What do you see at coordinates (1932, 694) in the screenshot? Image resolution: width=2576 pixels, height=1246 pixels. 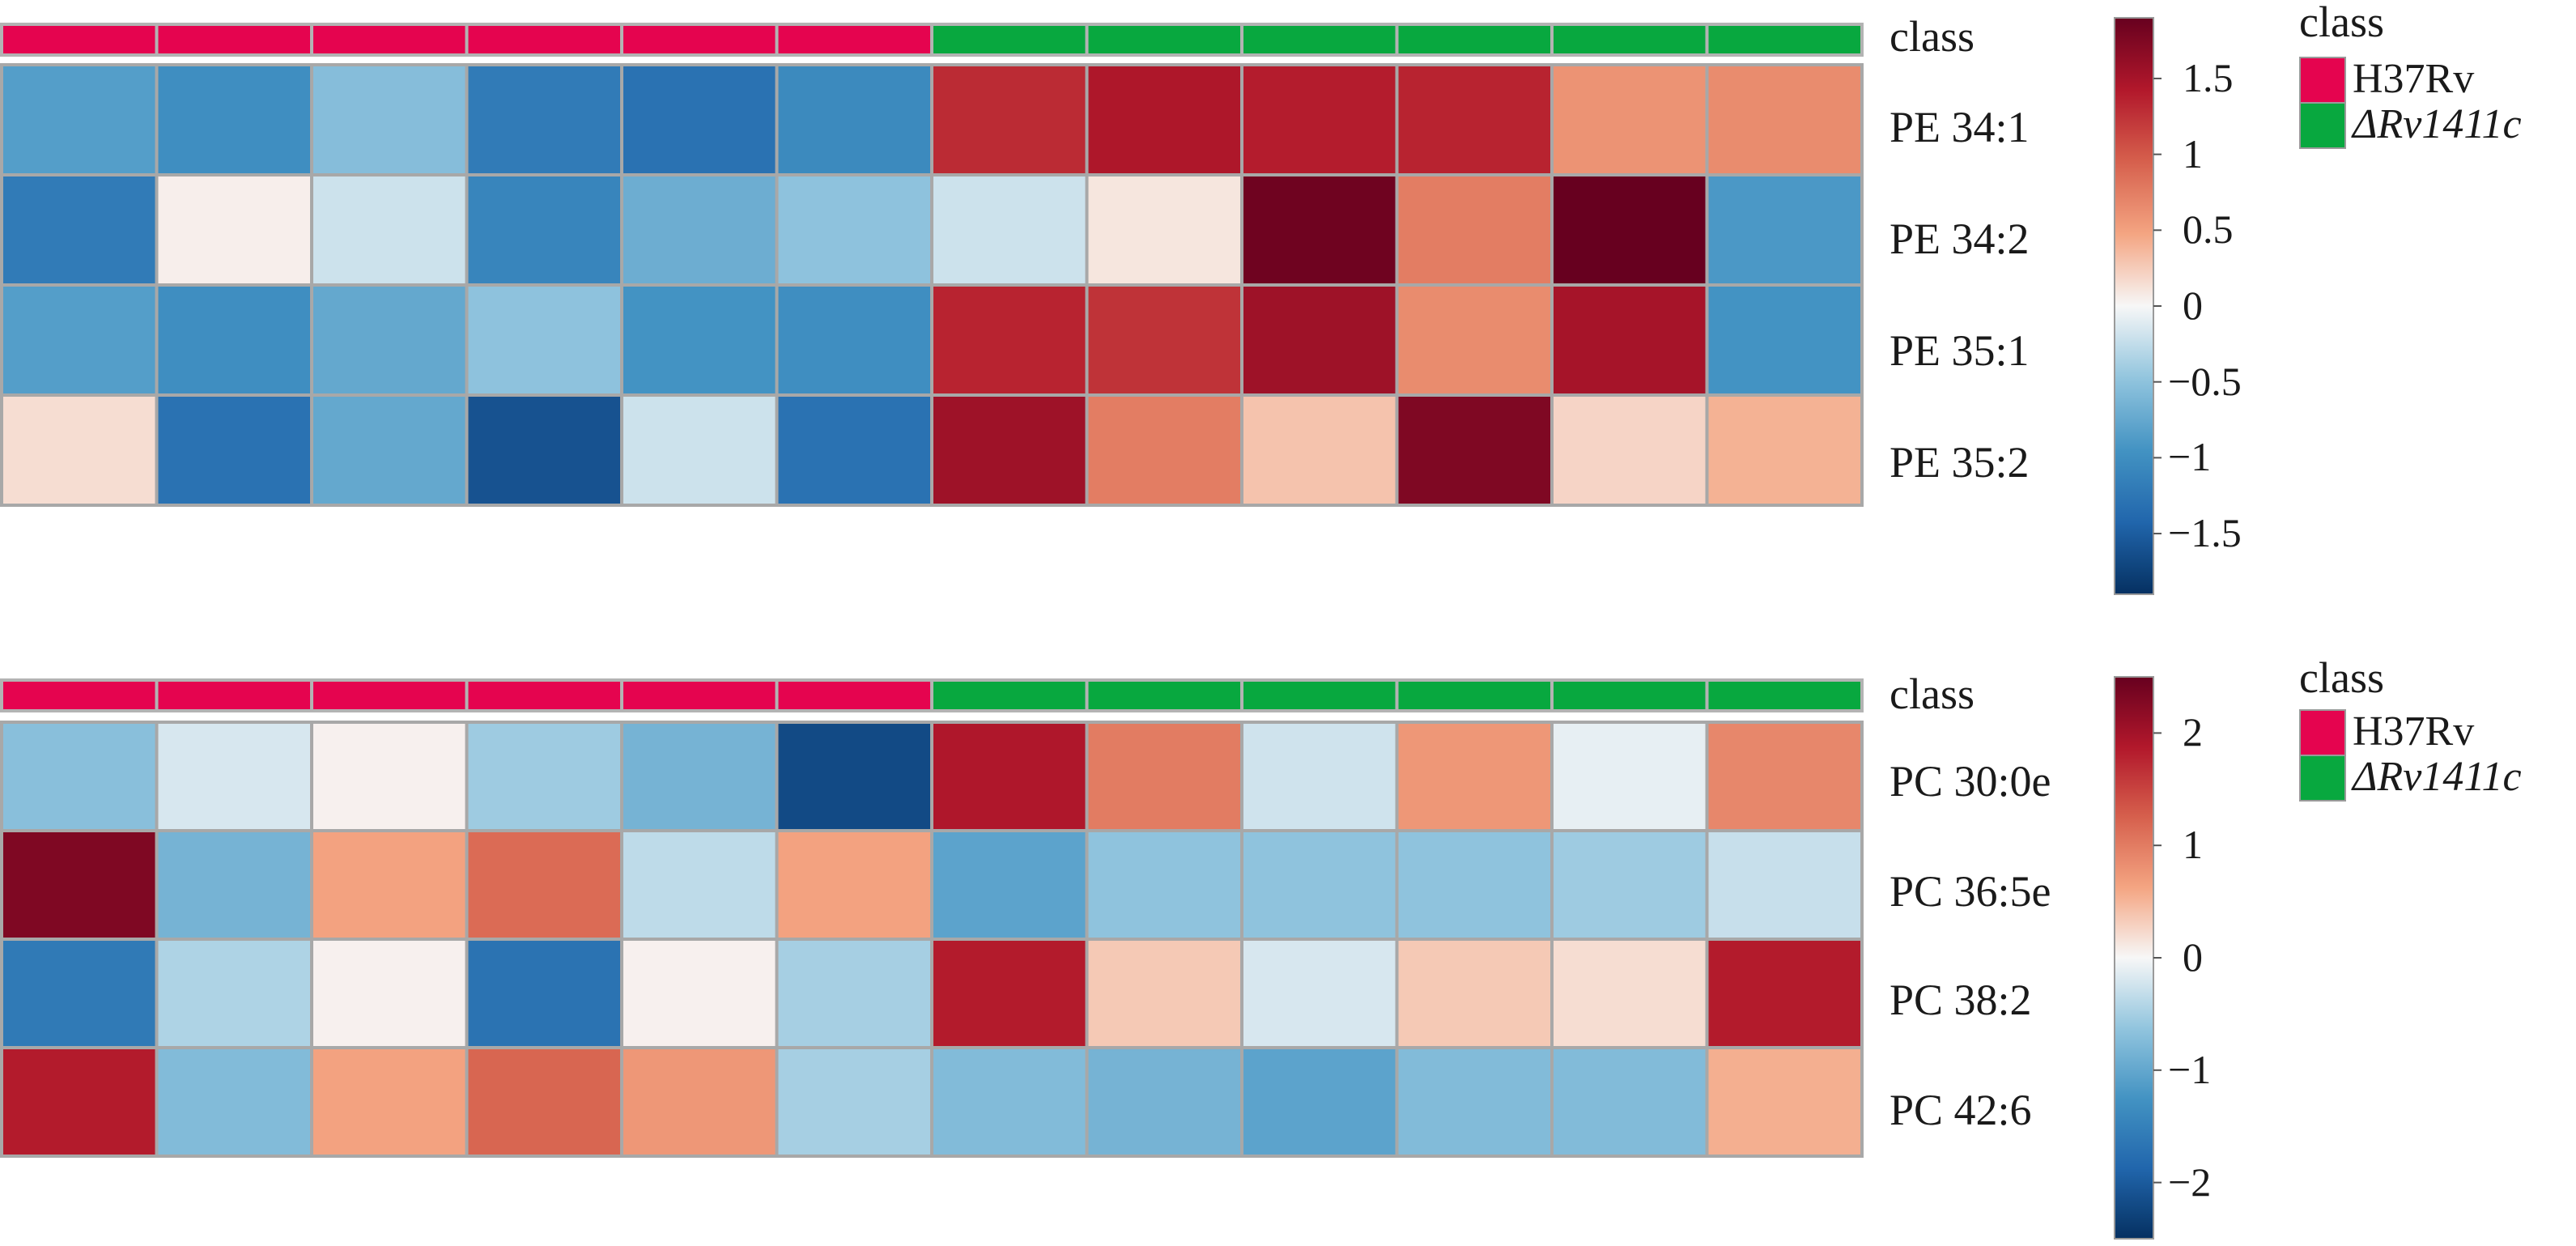 I see `class-annotation-label: class` at bounding box center [1932, 694].